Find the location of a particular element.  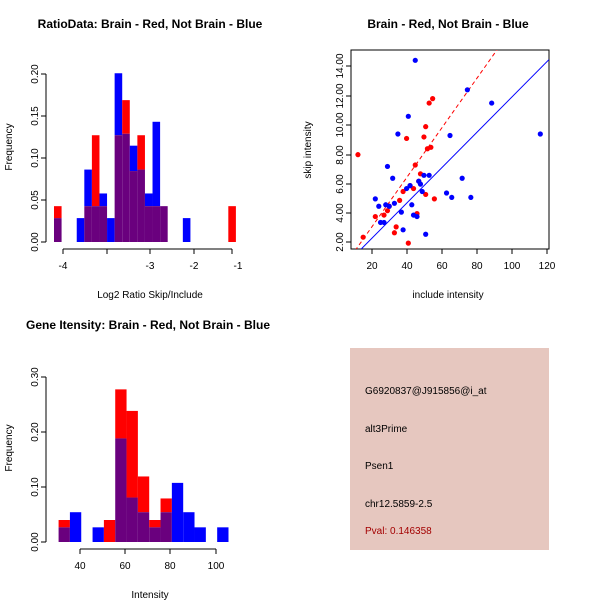

intensity-histogram-x-axis is located at coordinates (148, 551).